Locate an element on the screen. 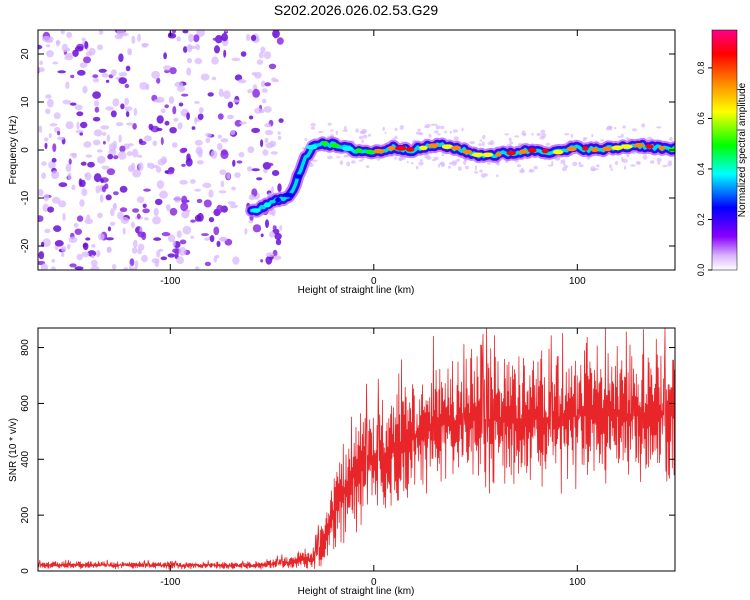 This screenshot has height=600, width=750. x-tick-label: 100 is located at coordinates (577, 281).